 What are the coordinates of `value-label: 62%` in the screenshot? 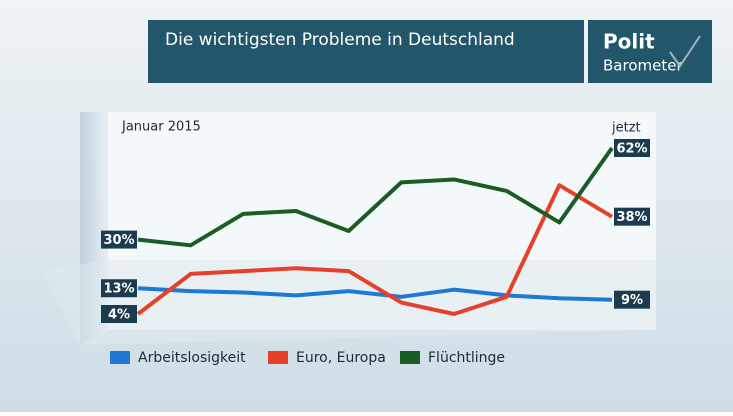 It's located at (631, 149).